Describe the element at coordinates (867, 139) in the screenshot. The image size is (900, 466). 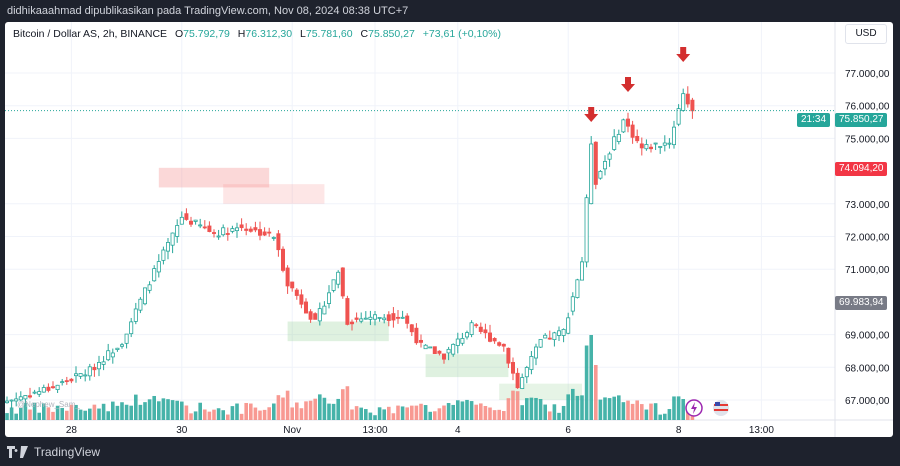
I see `y-tick-label: 75.000,00` at that location.